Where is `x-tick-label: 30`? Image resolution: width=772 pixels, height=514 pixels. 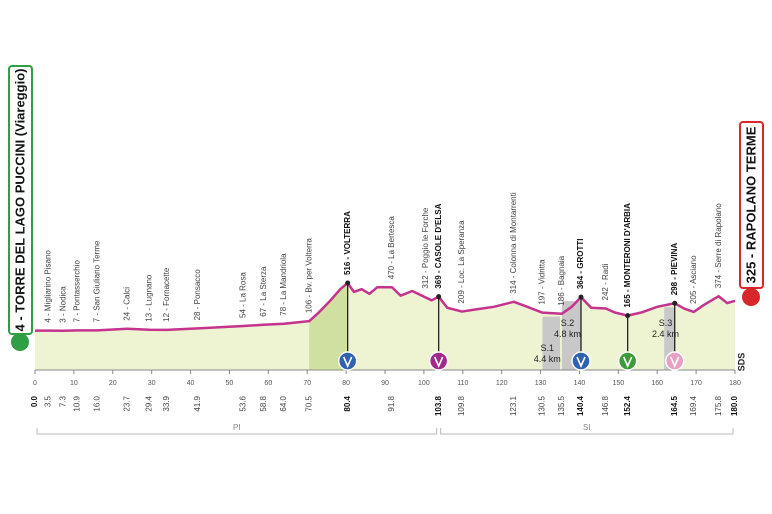 x-tick-label: 30 is located at coordinates (152, 383).